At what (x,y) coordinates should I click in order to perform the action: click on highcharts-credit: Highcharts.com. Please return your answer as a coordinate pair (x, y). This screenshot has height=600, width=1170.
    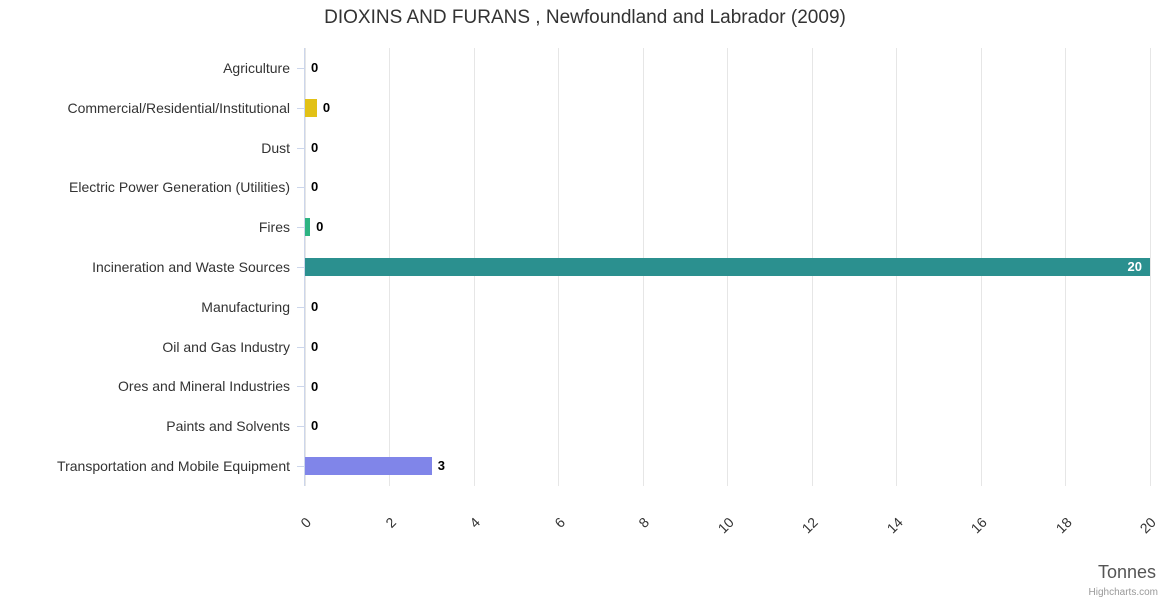
    Looking at the image, I should click on (1123, 592).